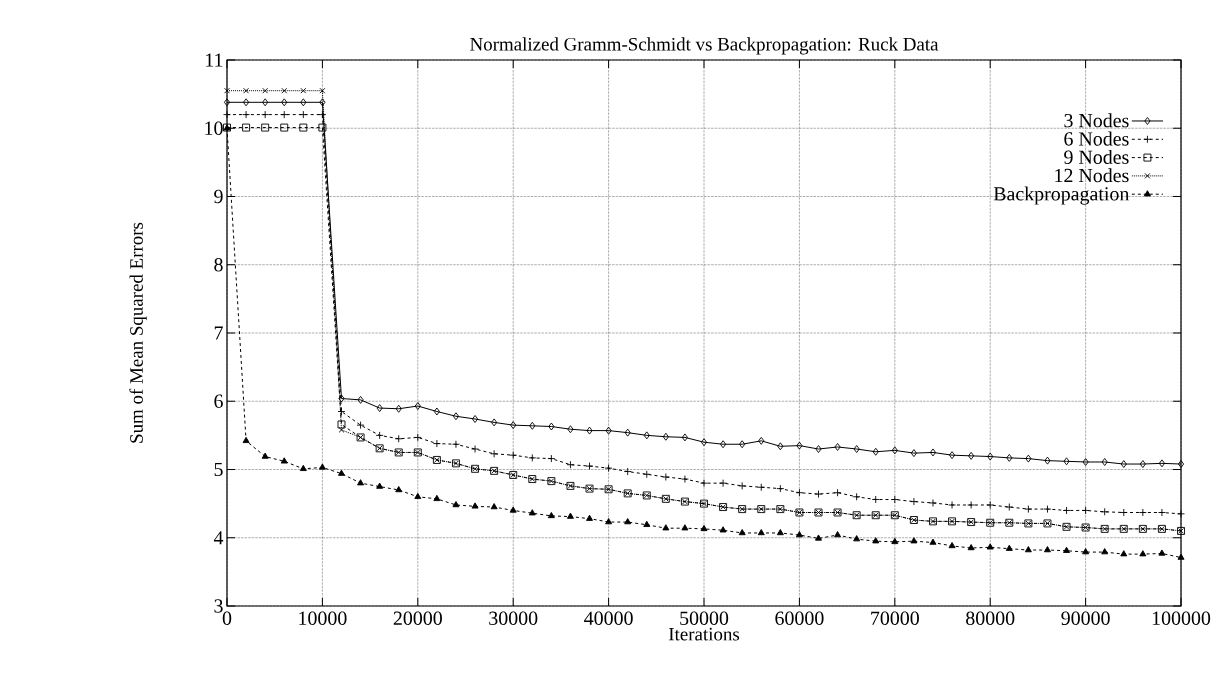  I want to click on legend-label: Backpropagation, so click(1061, 195).